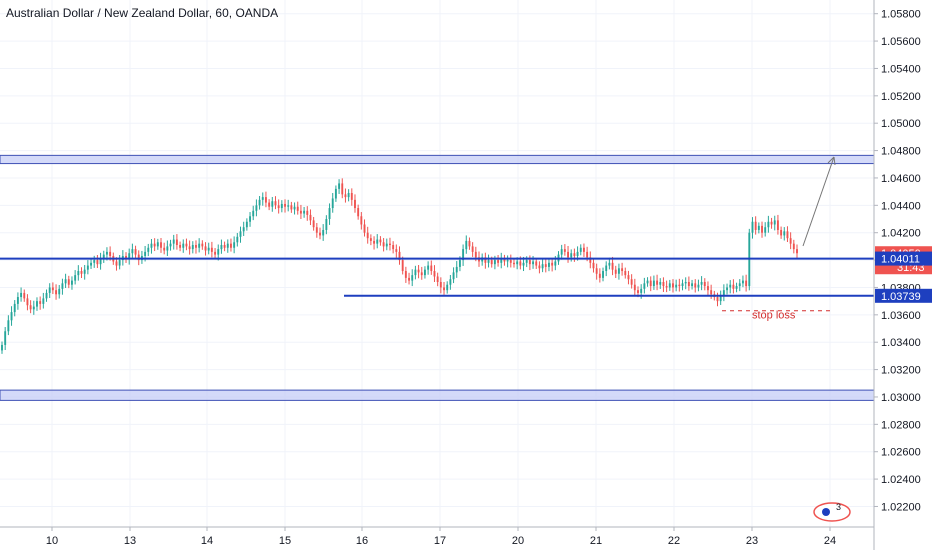 The width and height of the screenshot is (932, 555). What do you see at coordinates (901, 343) in the screenshot?
I see `y-tick-label: 1.03400` at bounding box center [901, 343].